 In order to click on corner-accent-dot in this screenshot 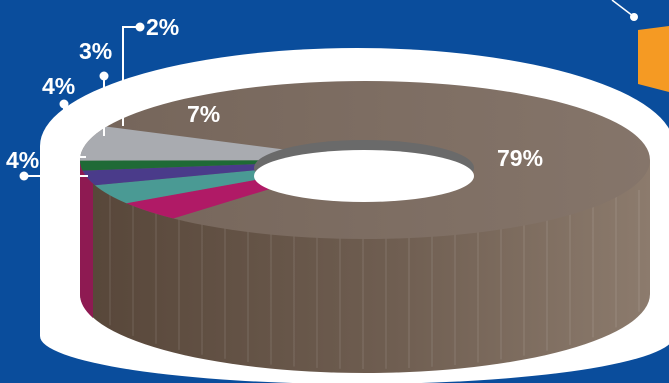, I will do `click(634, 17)`.